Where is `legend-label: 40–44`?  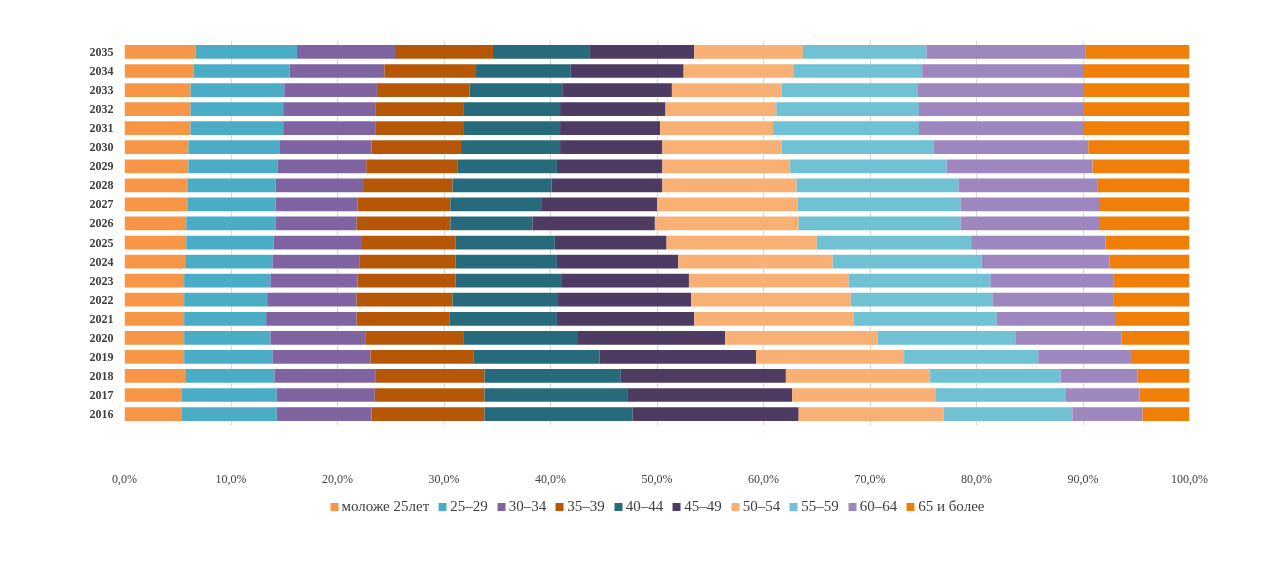 legend-label: 40–44 is located at coordinates (644, 506).